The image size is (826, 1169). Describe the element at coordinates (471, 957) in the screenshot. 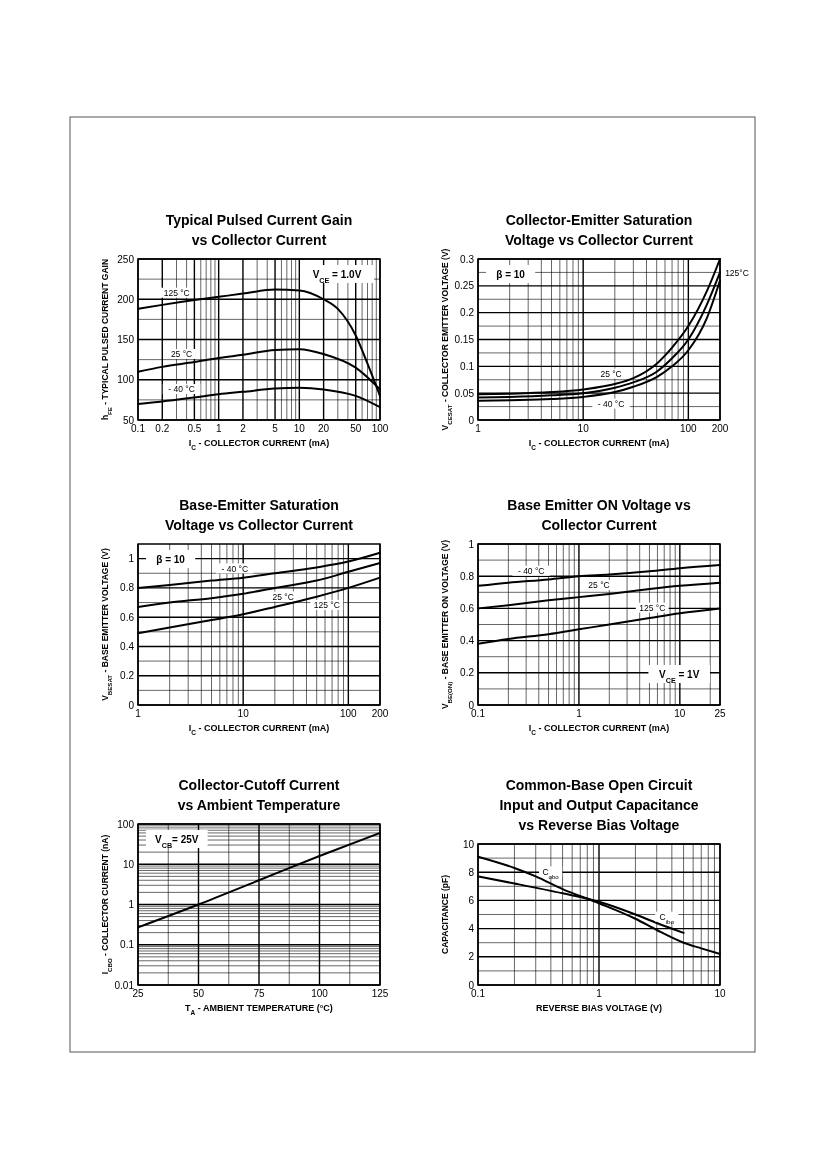

I see `y-tick-label: 2` at that location.